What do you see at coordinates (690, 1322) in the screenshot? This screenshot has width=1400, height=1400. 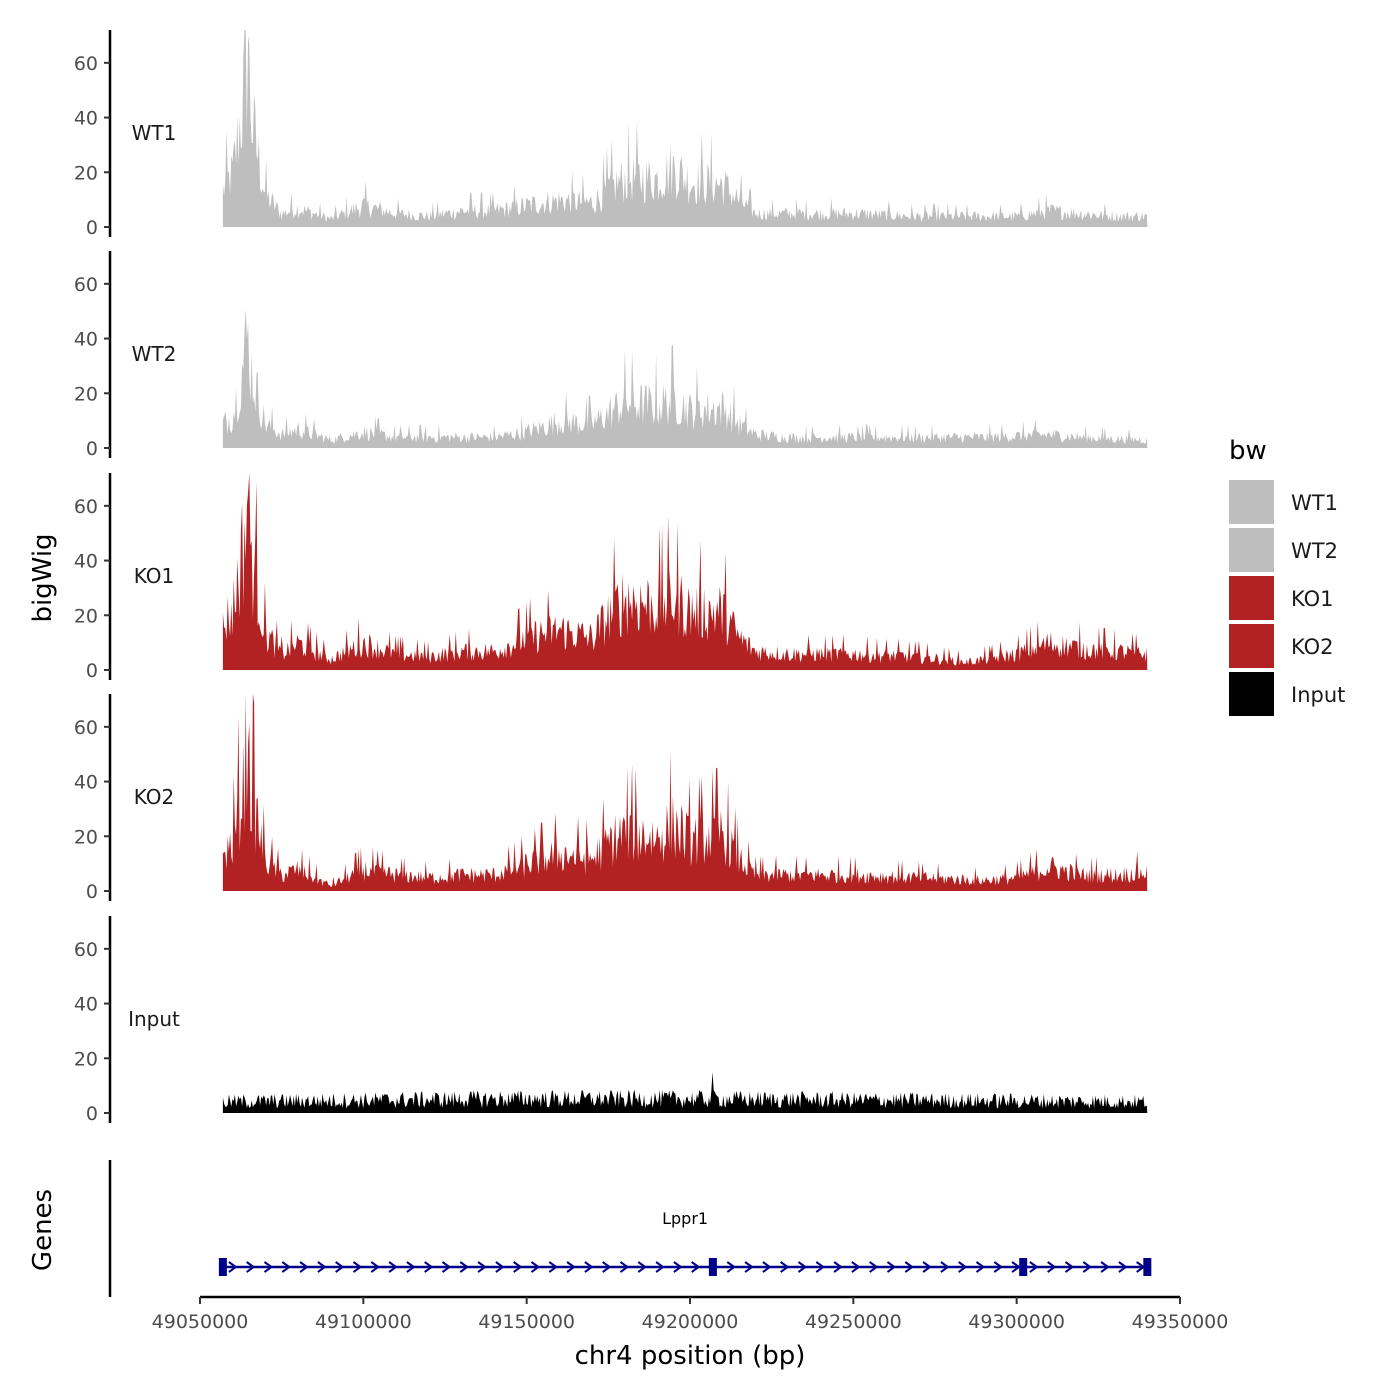 I see `x-tick-label: 49200000` at bounding box center [690, 1322].